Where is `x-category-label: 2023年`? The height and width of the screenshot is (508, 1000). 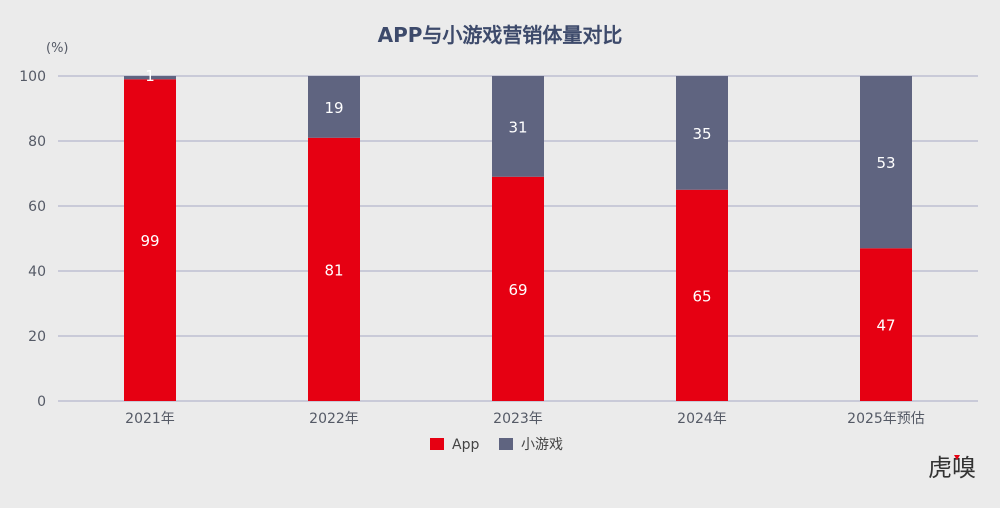
x-category-label: 2023年 is located at coordinates (518, 419).